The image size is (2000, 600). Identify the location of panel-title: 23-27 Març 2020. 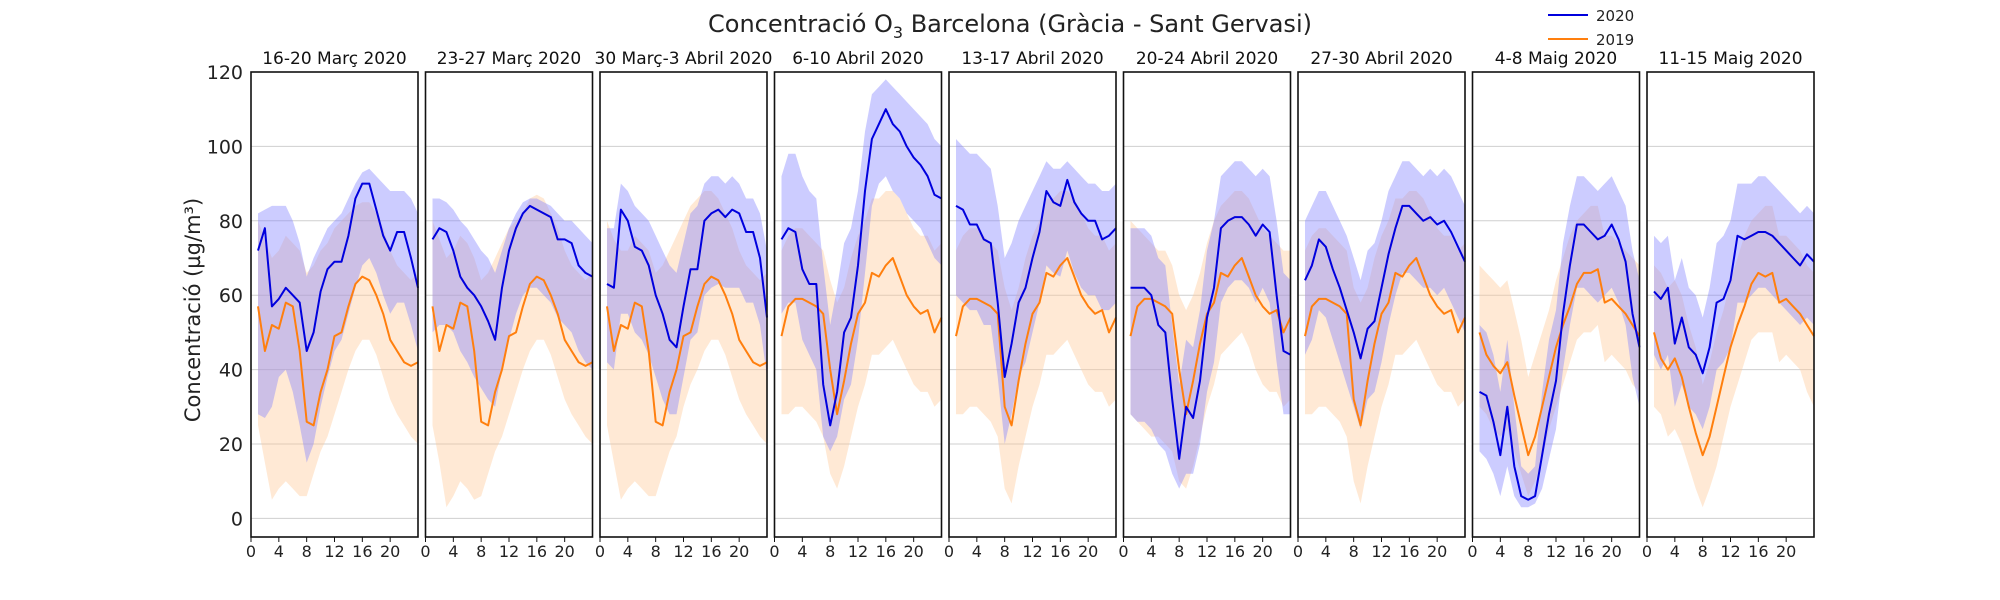
(509, 59).